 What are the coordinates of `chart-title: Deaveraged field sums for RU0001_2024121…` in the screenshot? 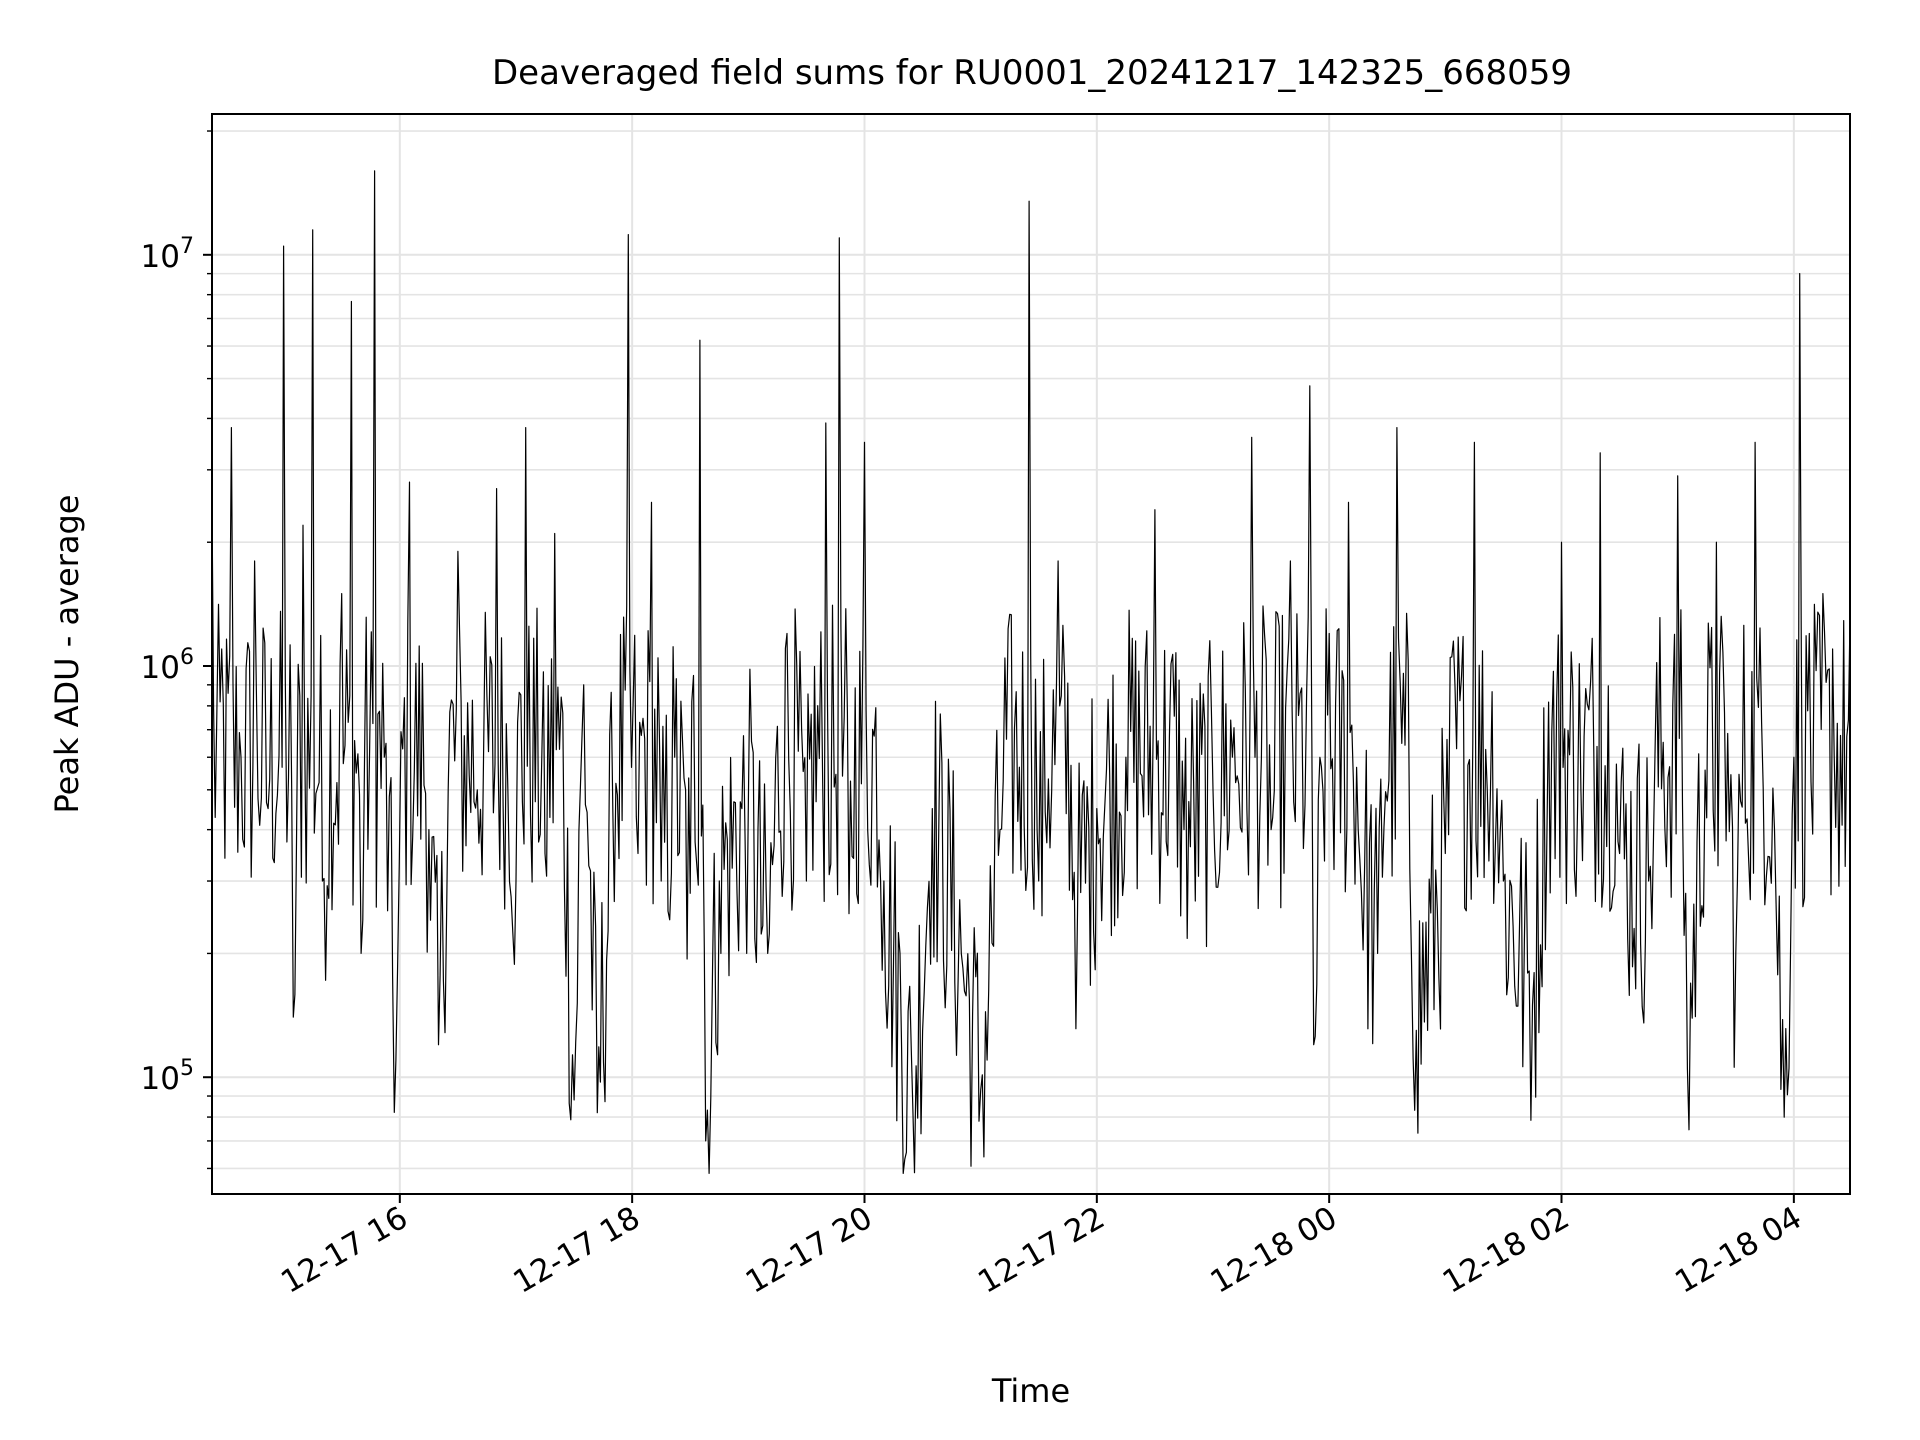 It's located at (1032, 73).